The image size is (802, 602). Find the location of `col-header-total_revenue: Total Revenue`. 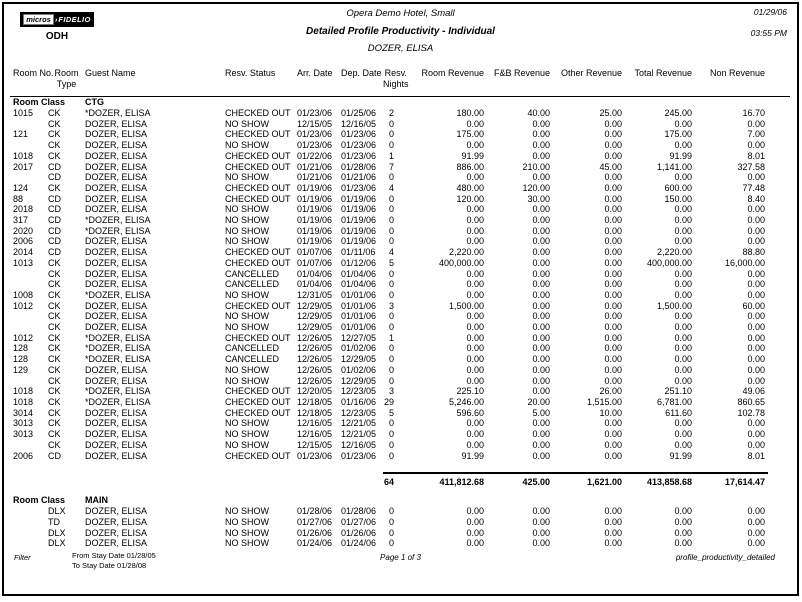

col-header-total_revenue: Total Revenue is located at coordinates (663, 73).